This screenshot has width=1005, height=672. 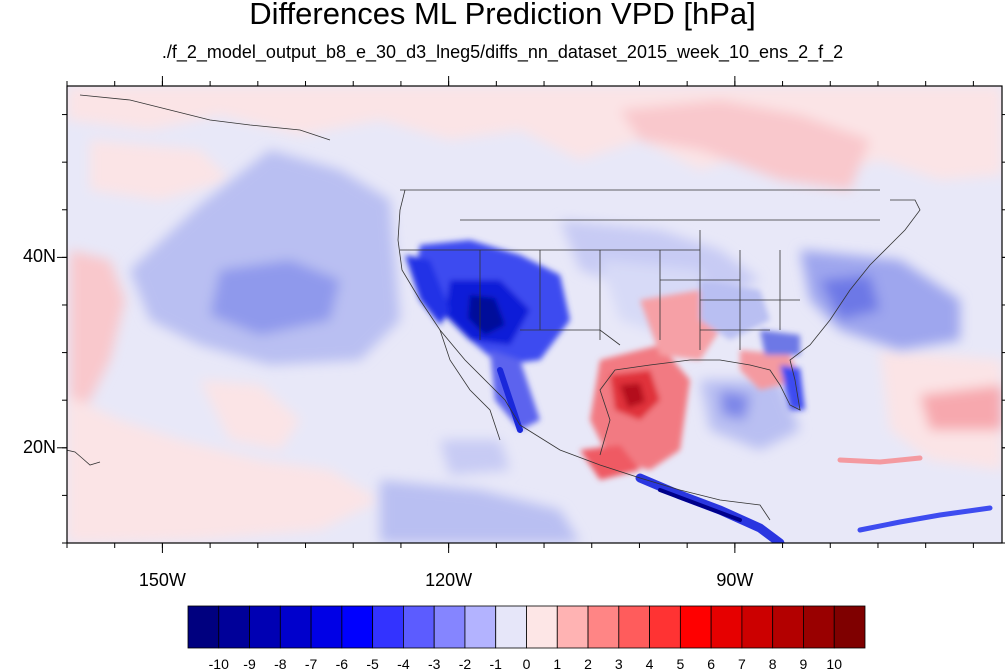 What do you see at coordinates (39, 446) in the screenshot?
I see `lat-tick-label: 20N` at bounding box center [39, 446].